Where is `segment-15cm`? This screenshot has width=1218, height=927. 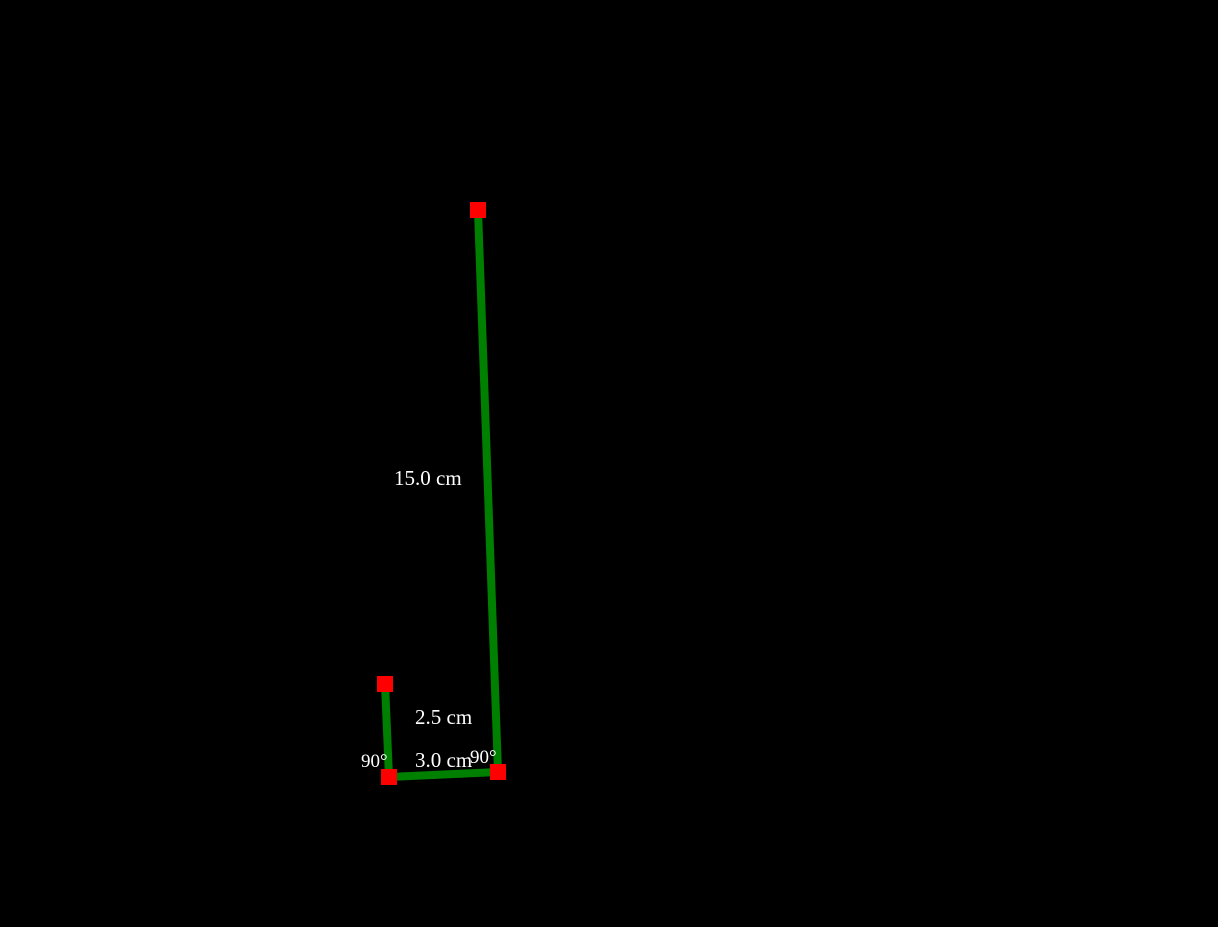 segment-15cm is located at coordinates (488, 491).